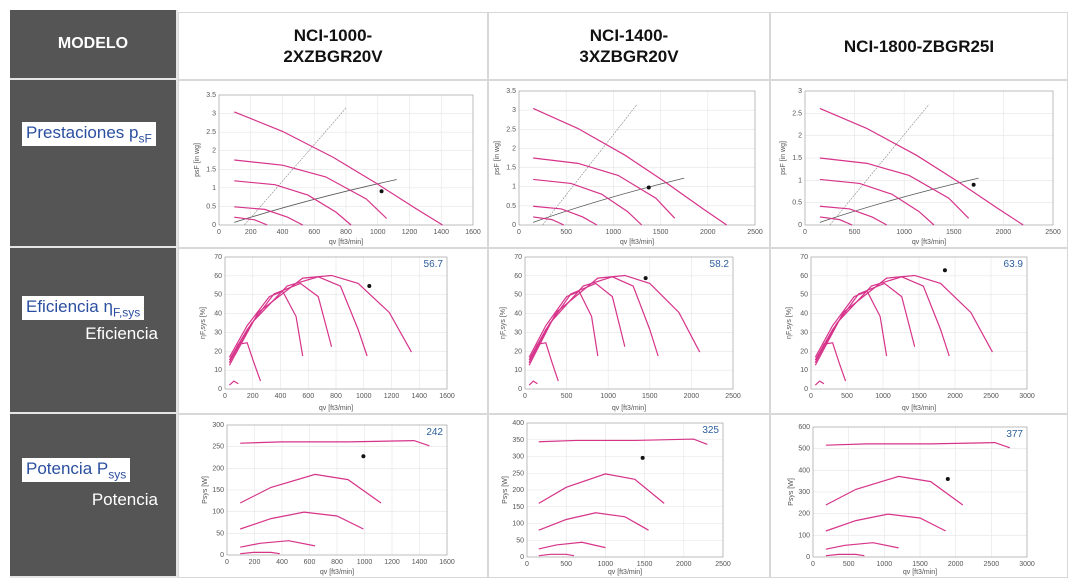  What do you see at coordinates (783, 158) in the screenshot?
I see `y-axis-label: psF [in wg]` at bounding box center [783, 158].